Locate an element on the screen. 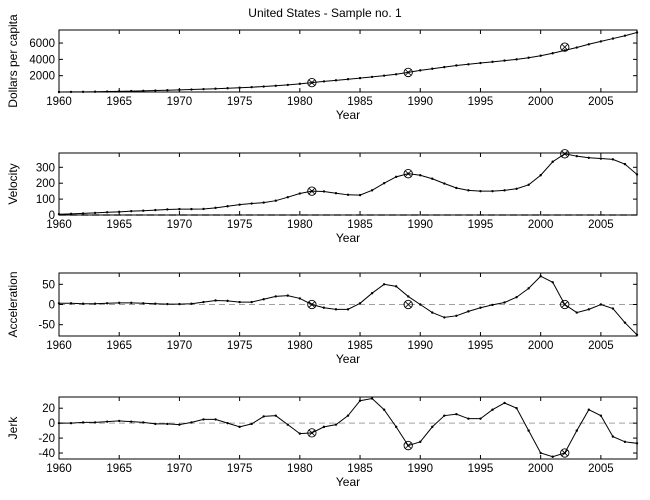  highlight-marker is located at coordinates (565, 304).